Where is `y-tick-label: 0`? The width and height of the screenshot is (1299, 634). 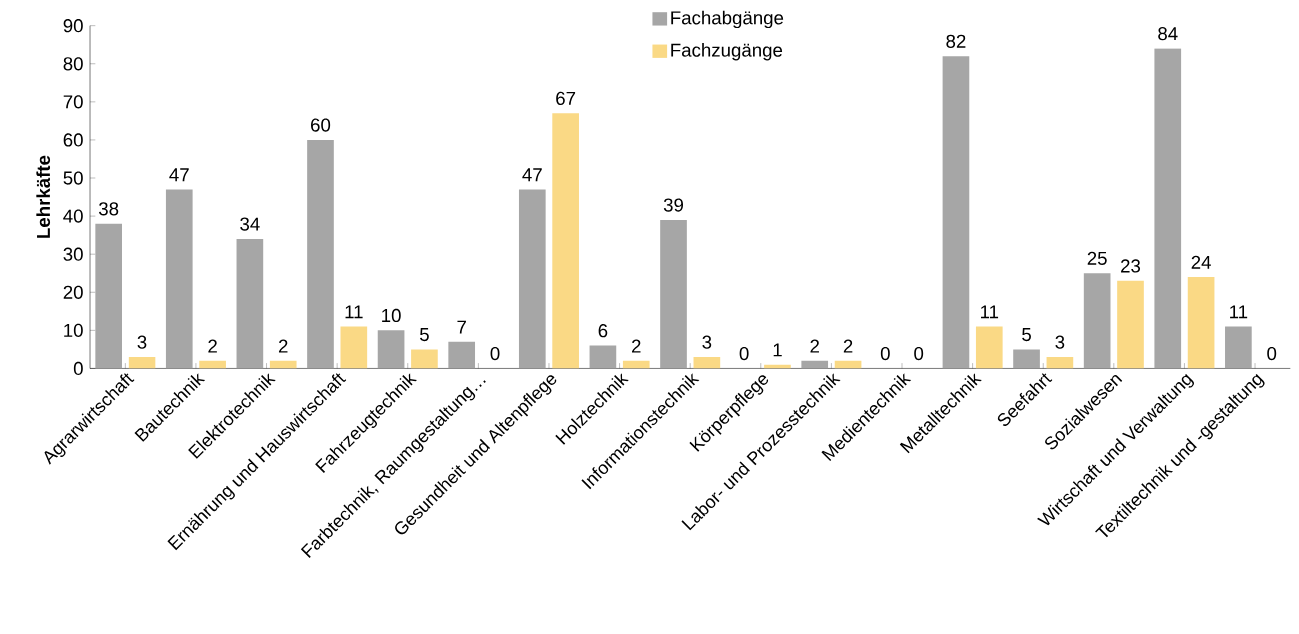 y-tick-label: 0 is located at coordinates (78, 369).